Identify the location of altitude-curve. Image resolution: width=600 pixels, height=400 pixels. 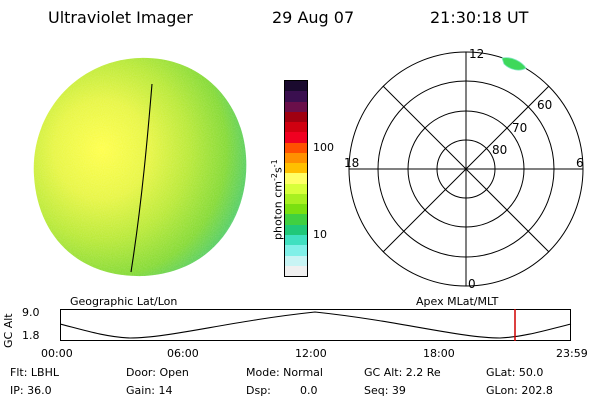
(316, 325).